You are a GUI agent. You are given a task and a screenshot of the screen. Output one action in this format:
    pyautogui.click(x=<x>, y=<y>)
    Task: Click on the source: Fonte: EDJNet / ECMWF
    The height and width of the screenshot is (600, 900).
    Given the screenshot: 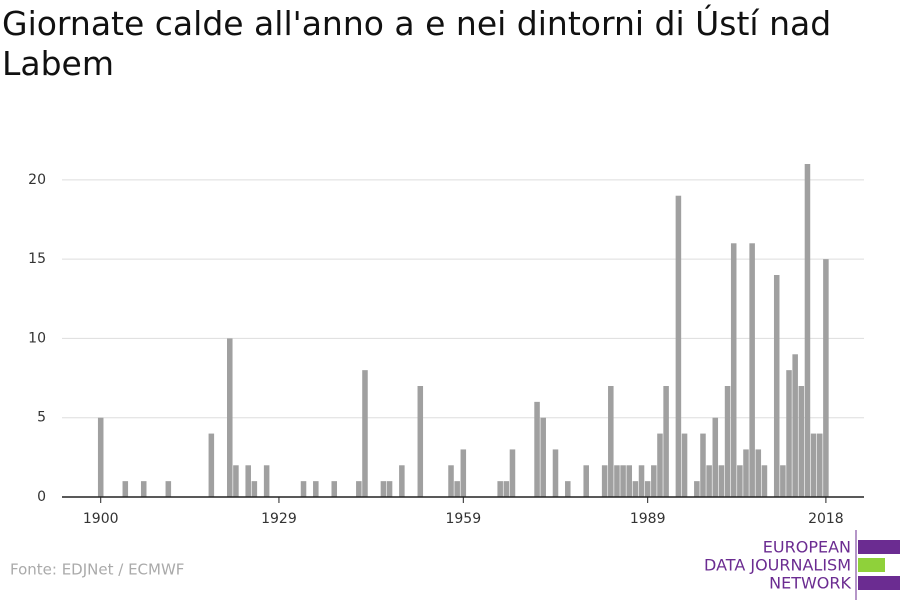 What is the action you would take?
    pyautogui.click(x=97, y=570)
    